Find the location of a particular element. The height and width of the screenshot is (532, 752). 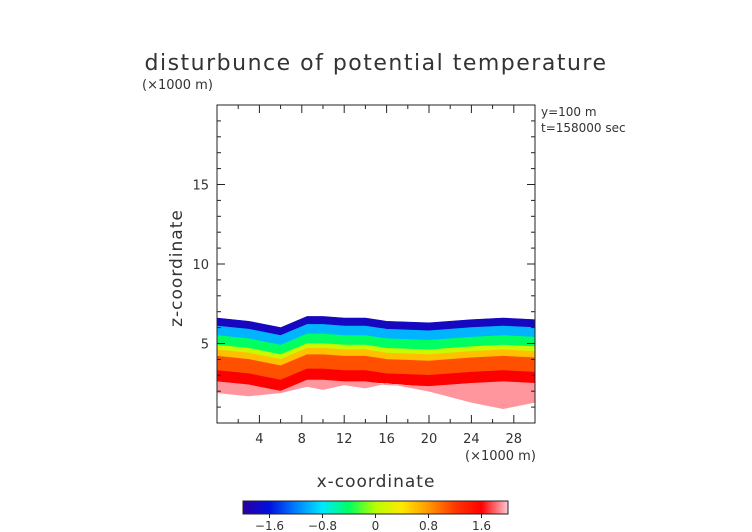

x-tick-label-2: 12 is located at coordinates (344, 439).